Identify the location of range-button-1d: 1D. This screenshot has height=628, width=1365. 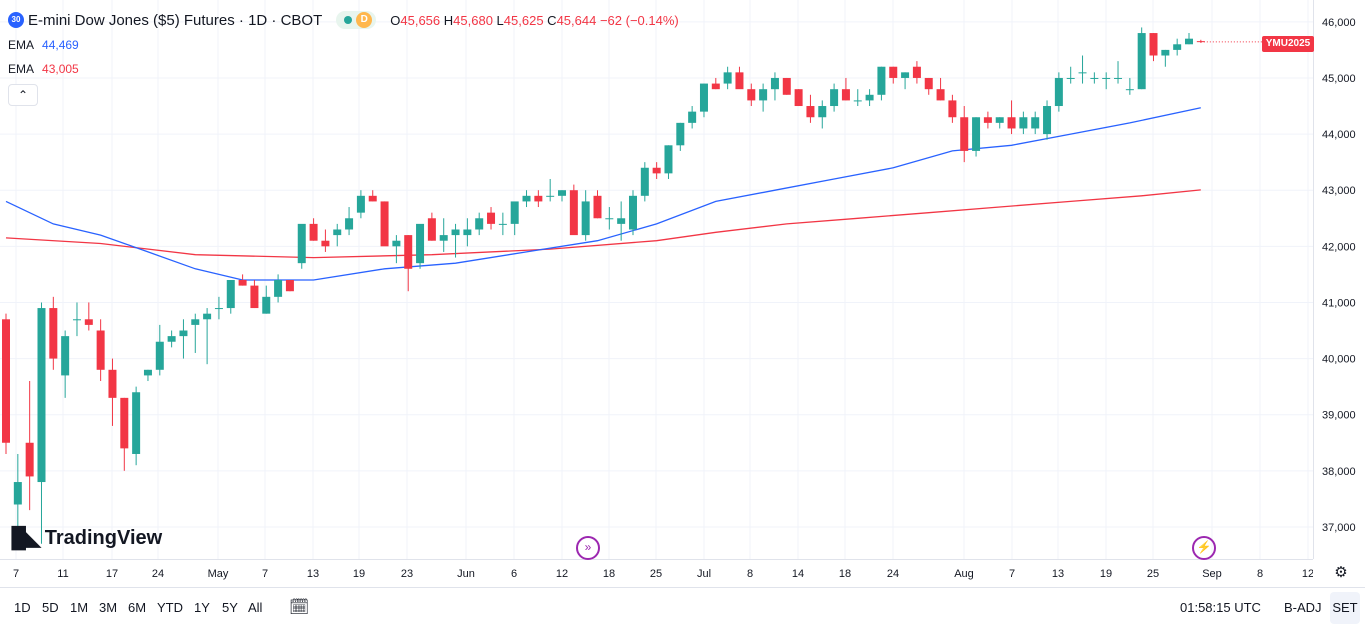
(22, 607).